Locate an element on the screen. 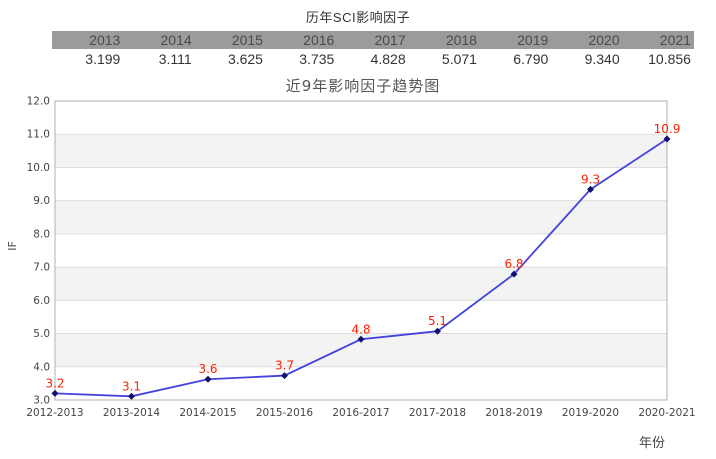  point-label: 3.2 is located at coordinates (54, 383).